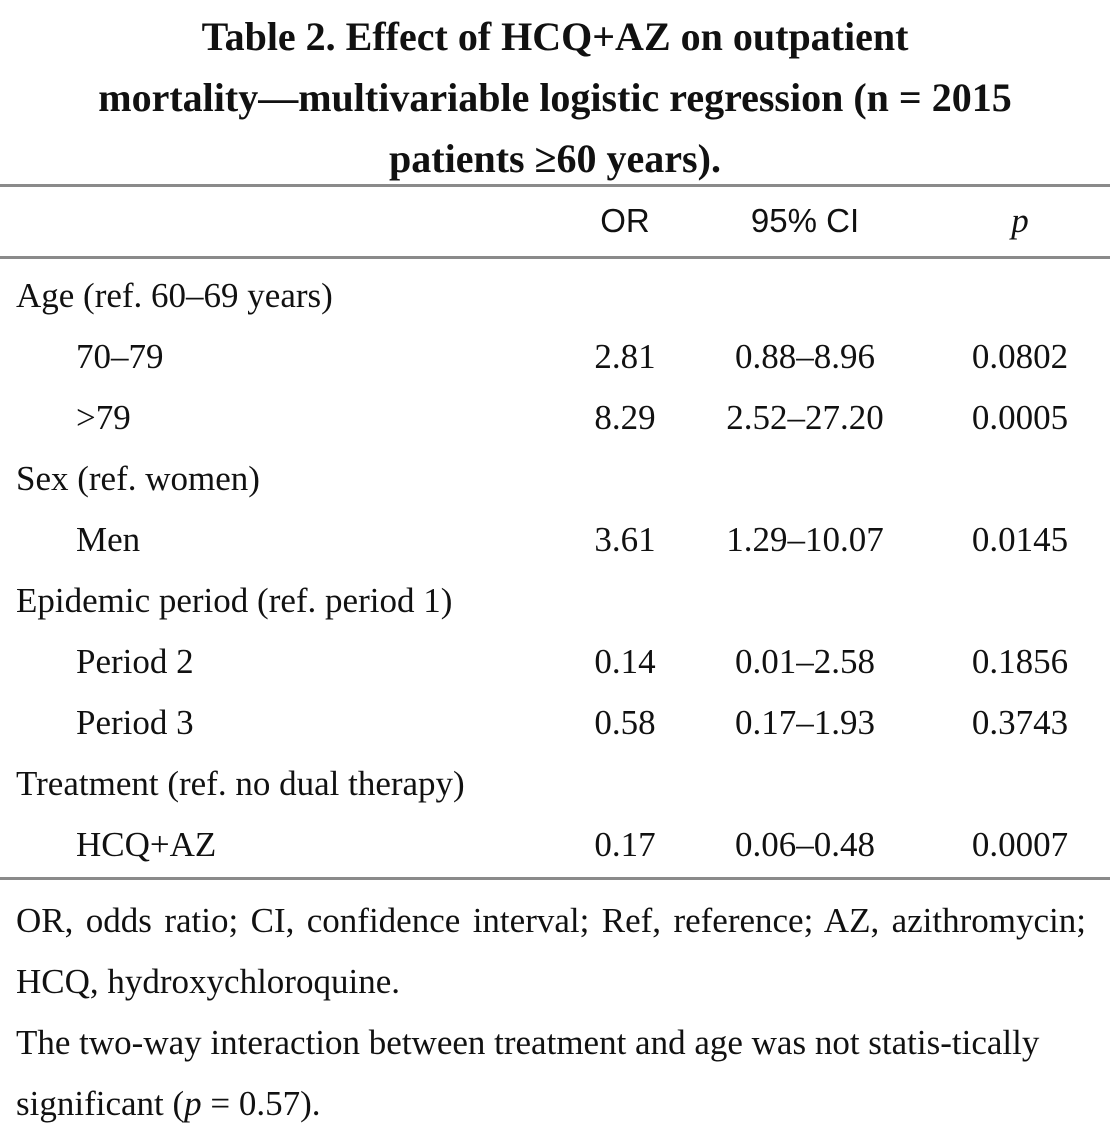 Image resolution: width=1110 pixels, height=1134 pixels. Describe the element at coordinates (1020, 722) in the screenshot. I see `cell-p: 0.3743` at that location.